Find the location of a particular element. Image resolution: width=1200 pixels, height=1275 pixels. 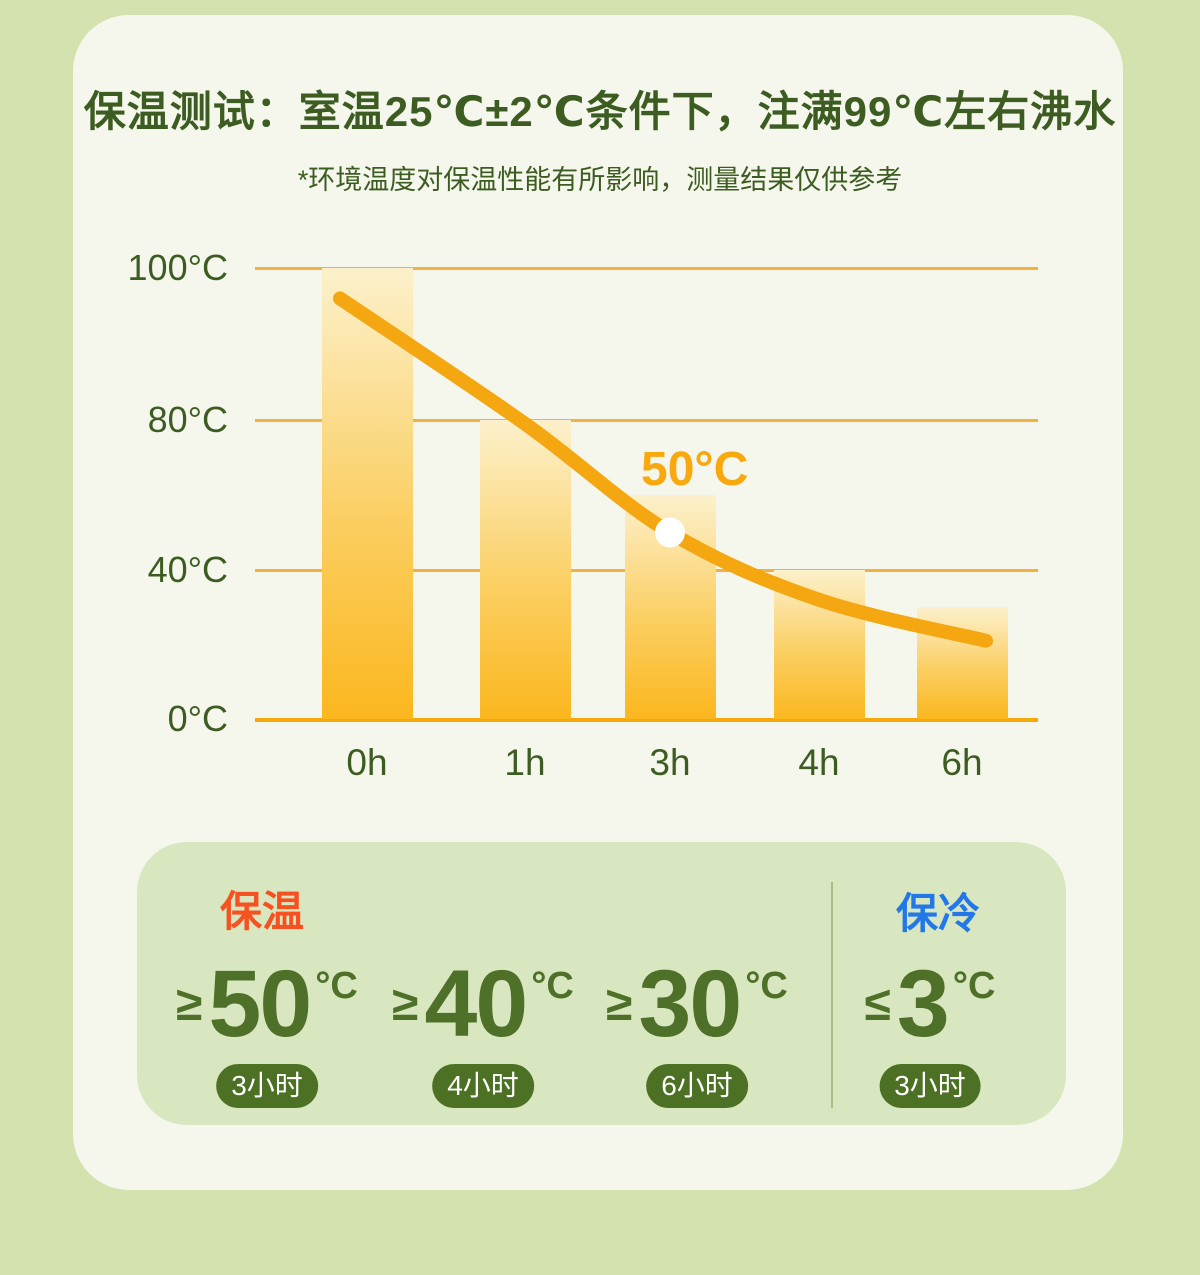

stat-value: 50 is located at coordinates (260, 1004).